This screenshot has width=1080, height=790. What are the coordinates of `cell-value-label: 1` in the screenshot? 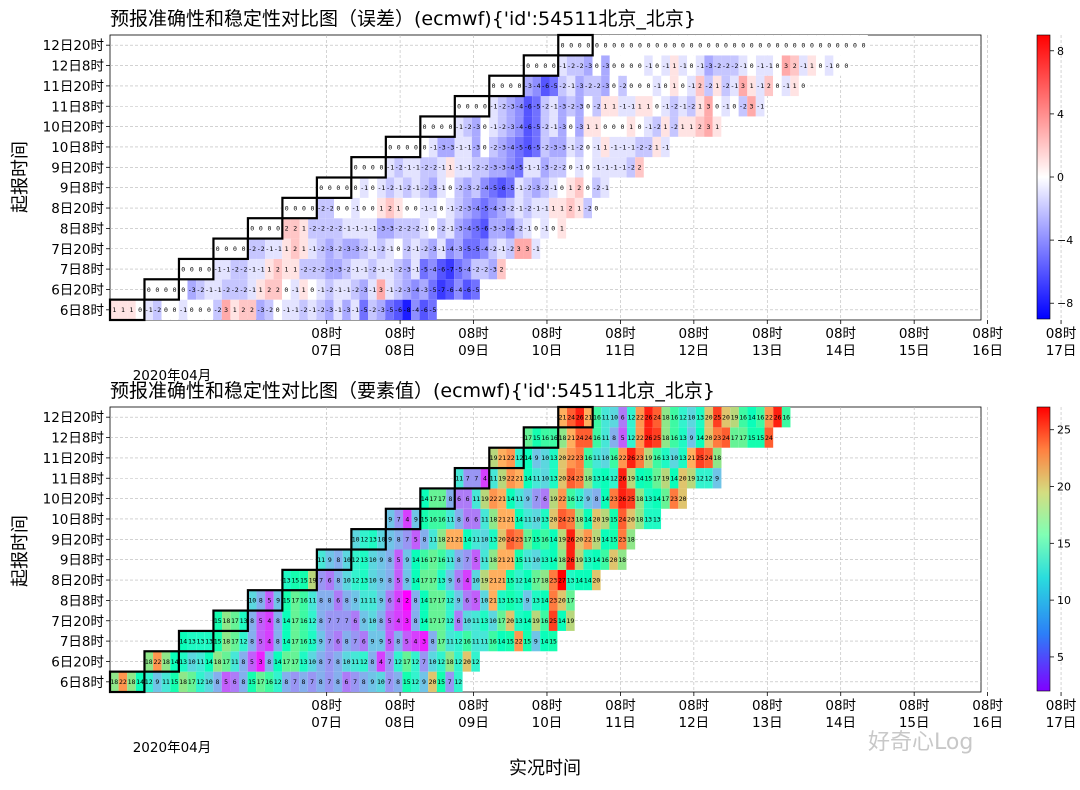 It's located at (597, 127).